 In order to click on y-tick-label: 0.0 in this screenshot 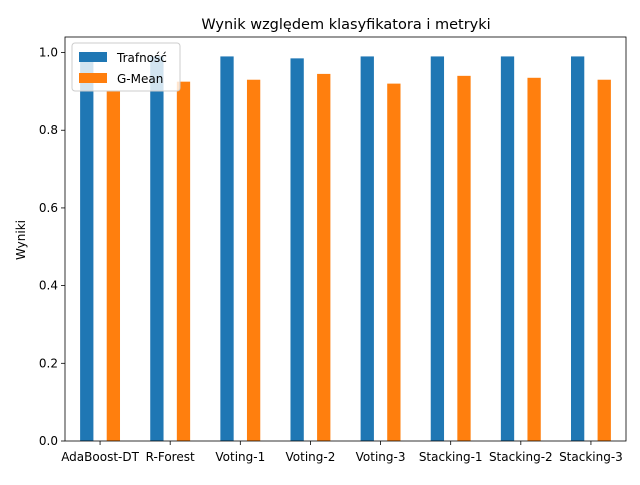, I will do `click(48, 441)`.